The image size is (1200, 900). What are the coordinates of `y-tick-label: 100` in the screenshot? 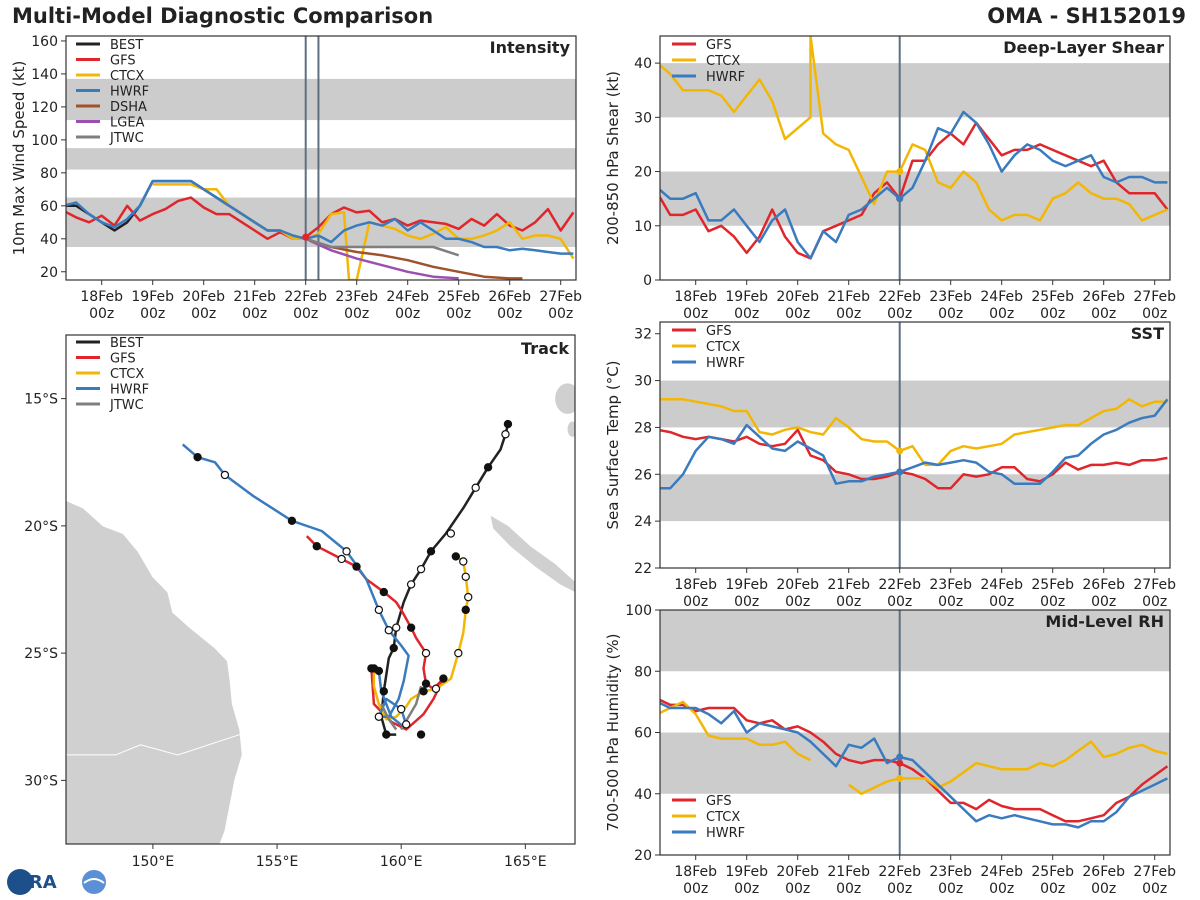 It's located at (44, 141).